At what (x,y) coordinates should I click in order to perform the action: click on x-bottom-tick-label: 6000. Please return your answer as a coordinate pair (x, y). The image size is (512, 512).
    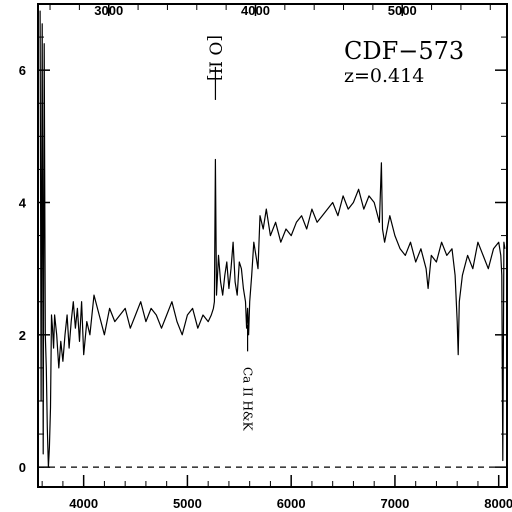
    Looking at the image, I should click on (291, 503).